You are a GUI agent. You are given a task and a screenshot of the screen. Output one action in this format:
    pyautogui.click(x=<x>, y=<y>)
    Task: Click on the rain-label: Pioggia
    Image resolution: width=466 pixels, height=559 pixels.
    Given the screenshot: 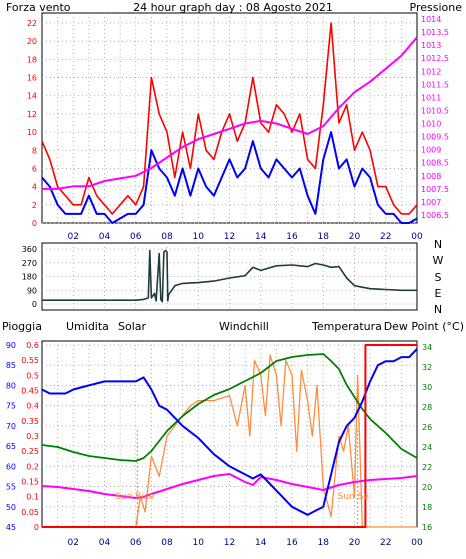 What is the action you would take?
    pyautogui.click(x=22, y=326)
    